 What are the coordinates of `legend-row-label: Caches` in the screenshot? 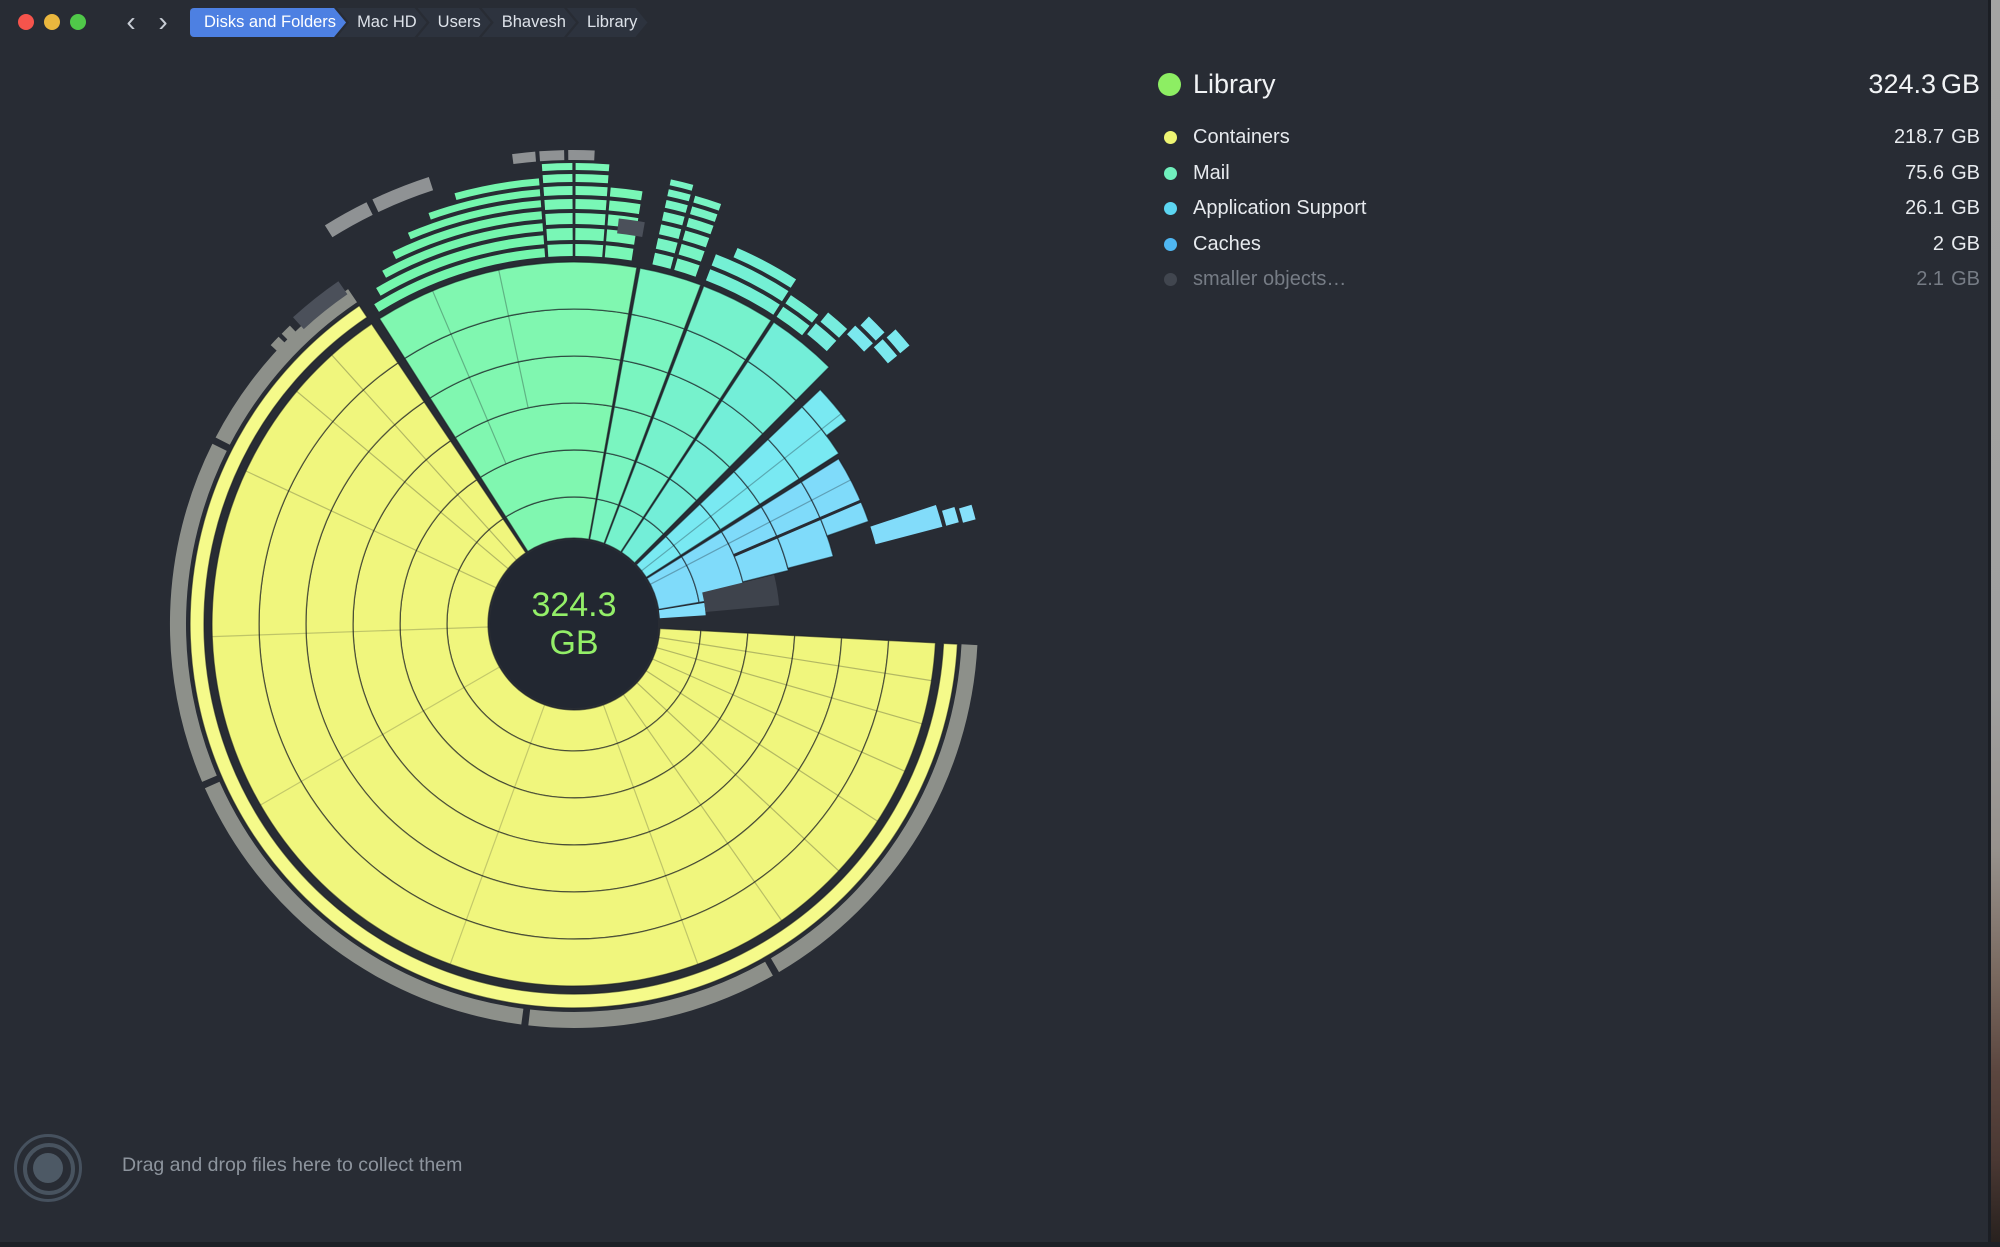 It's located at (1227, 243).